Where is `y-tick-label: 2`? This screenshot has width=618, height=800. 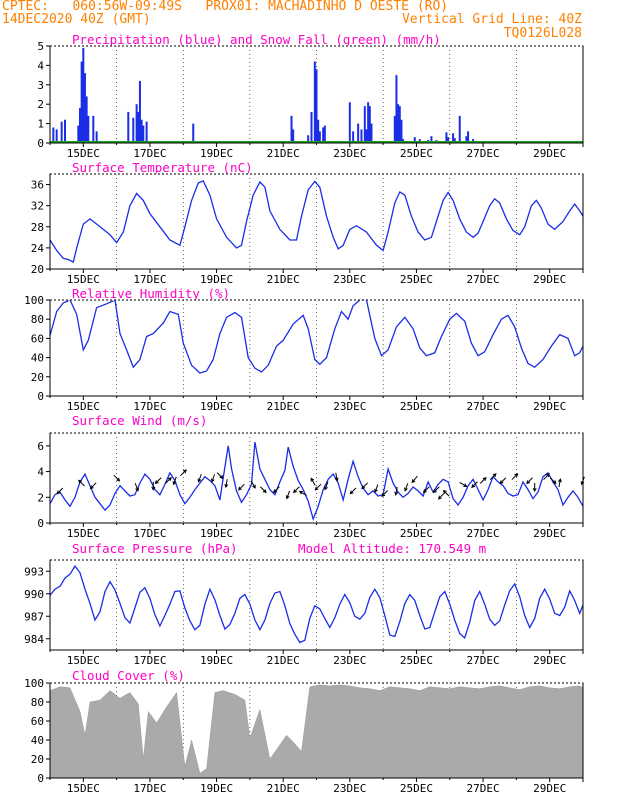 y-tick-label: 2 is located at coordinates (40, 104).